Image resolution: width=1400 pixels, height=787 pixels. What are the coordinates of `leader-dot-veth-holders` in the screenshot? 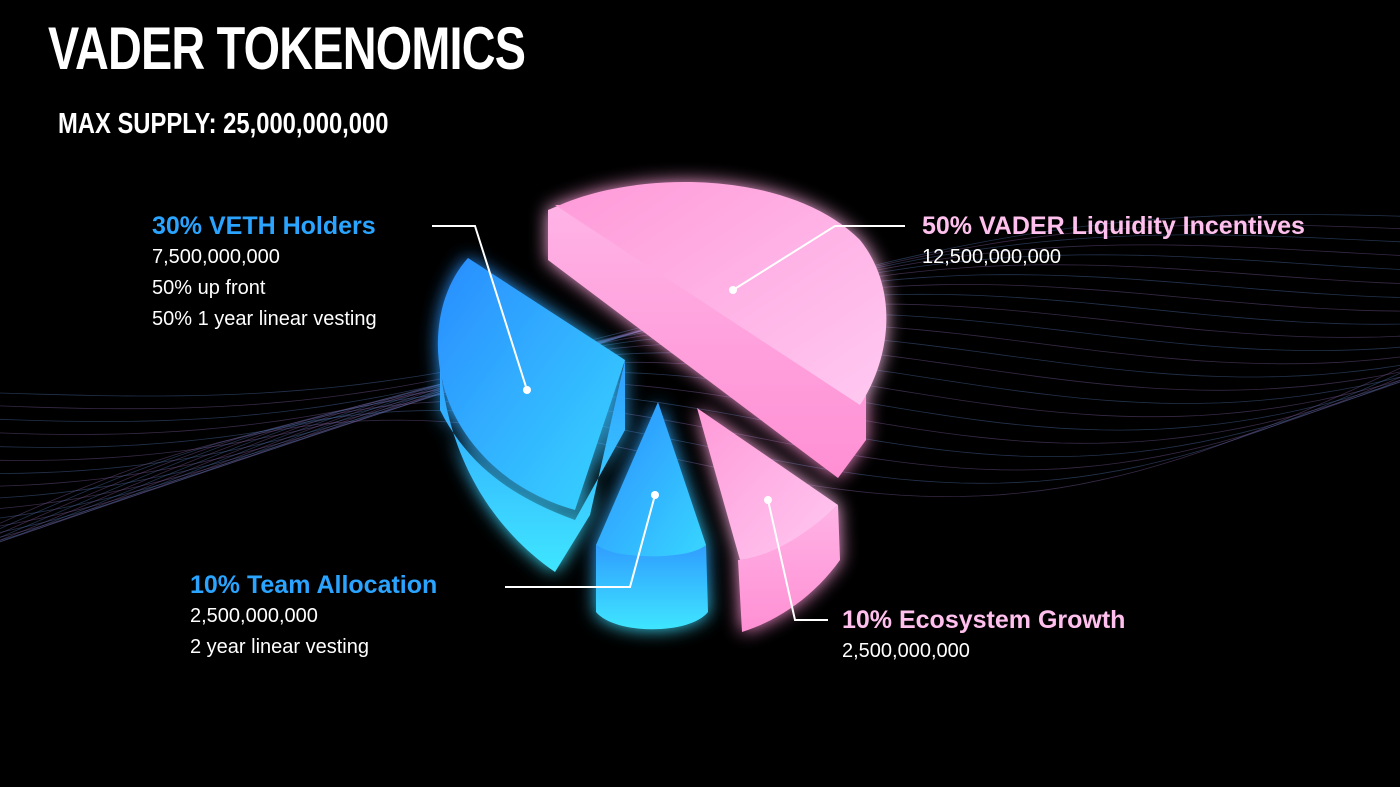 It's located at (527, 390).